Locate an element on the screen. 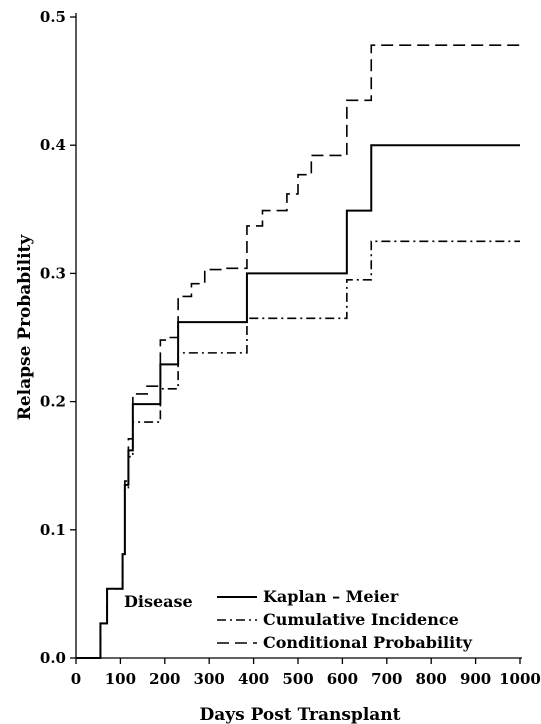 This screenshot has width=541, height=724. x-tick-label: 800 is located at coordinates (431, 679).